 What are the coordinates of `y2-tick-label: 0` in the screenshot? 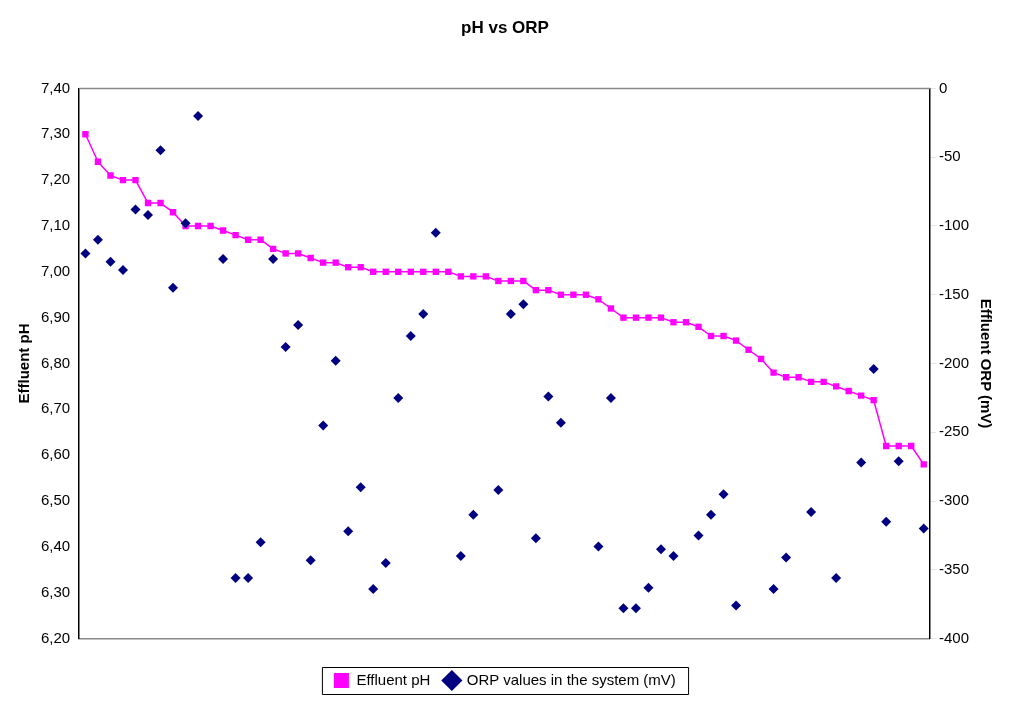 It's located at (943, 87).